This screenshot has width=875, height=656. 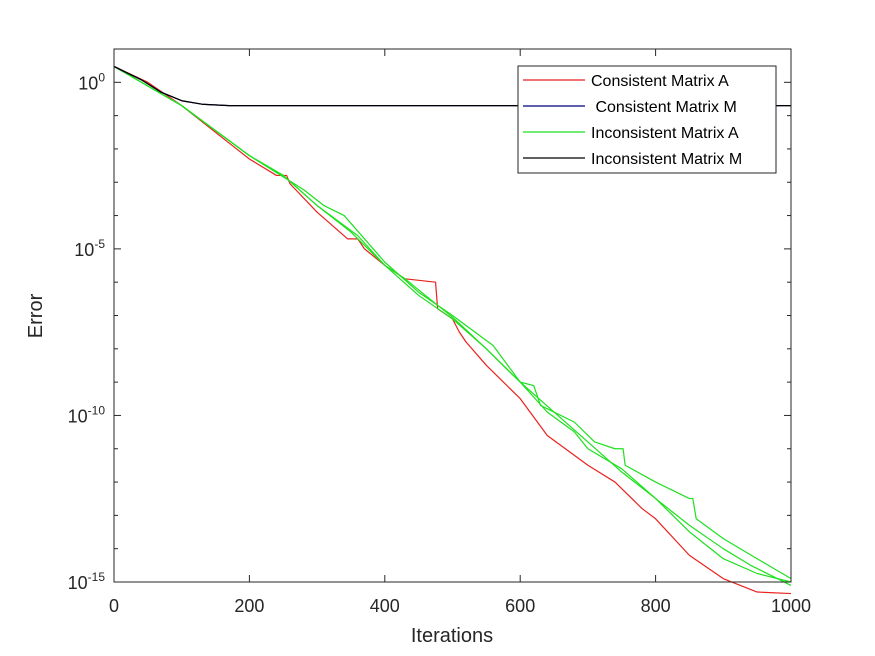 What do you see at coordinates (666, 159) in the screenshot?
I see `legend-label: Inconsistent Matrix M` at bounding box center [666, 159].